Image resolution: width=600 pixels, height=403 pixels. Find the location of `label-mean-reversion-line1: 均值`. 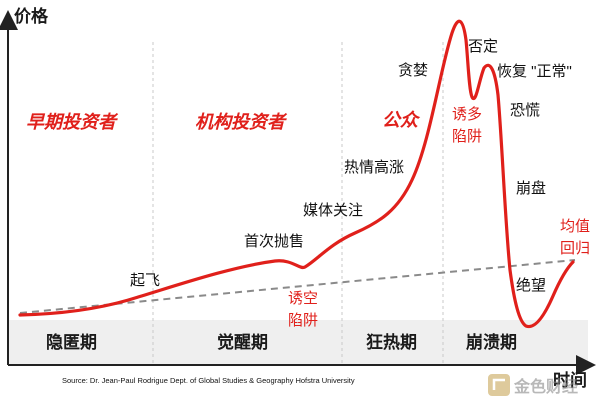

label-mean-reversion-line1: 均值 is located at coordinates (575, 226).